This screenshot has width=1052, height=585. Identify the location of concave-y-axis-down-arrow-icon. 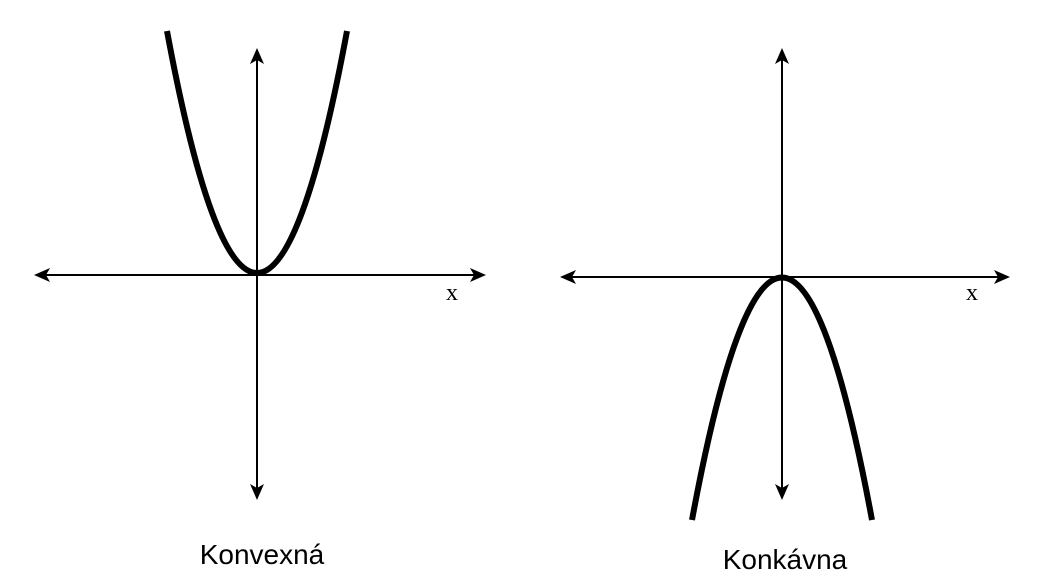
(782, 492).